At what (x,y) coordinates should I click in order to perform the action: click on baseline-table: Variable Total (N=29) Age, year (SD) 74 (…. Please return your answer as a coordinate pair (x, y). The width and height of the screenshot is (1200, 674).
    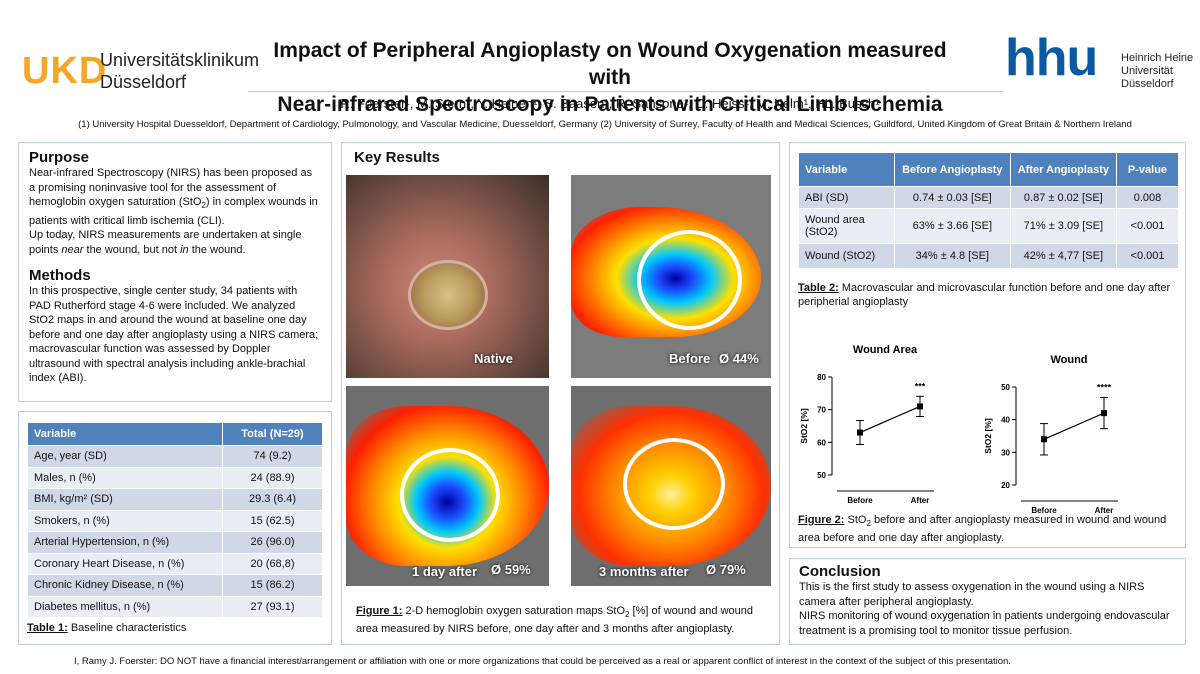
    Looking at the image, I should click on (175, 520).